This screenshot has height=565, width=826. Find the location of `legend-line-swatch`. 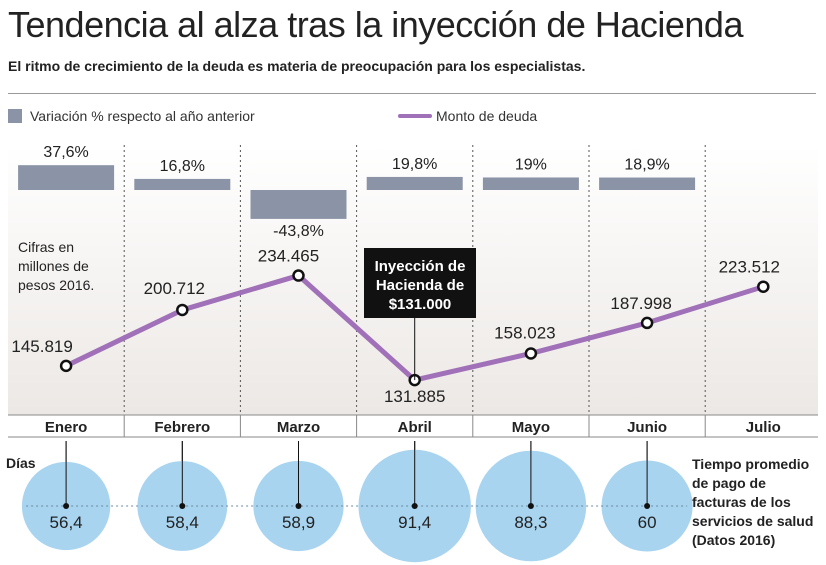

legend-line-swatch is located at coordinates (415, 116).